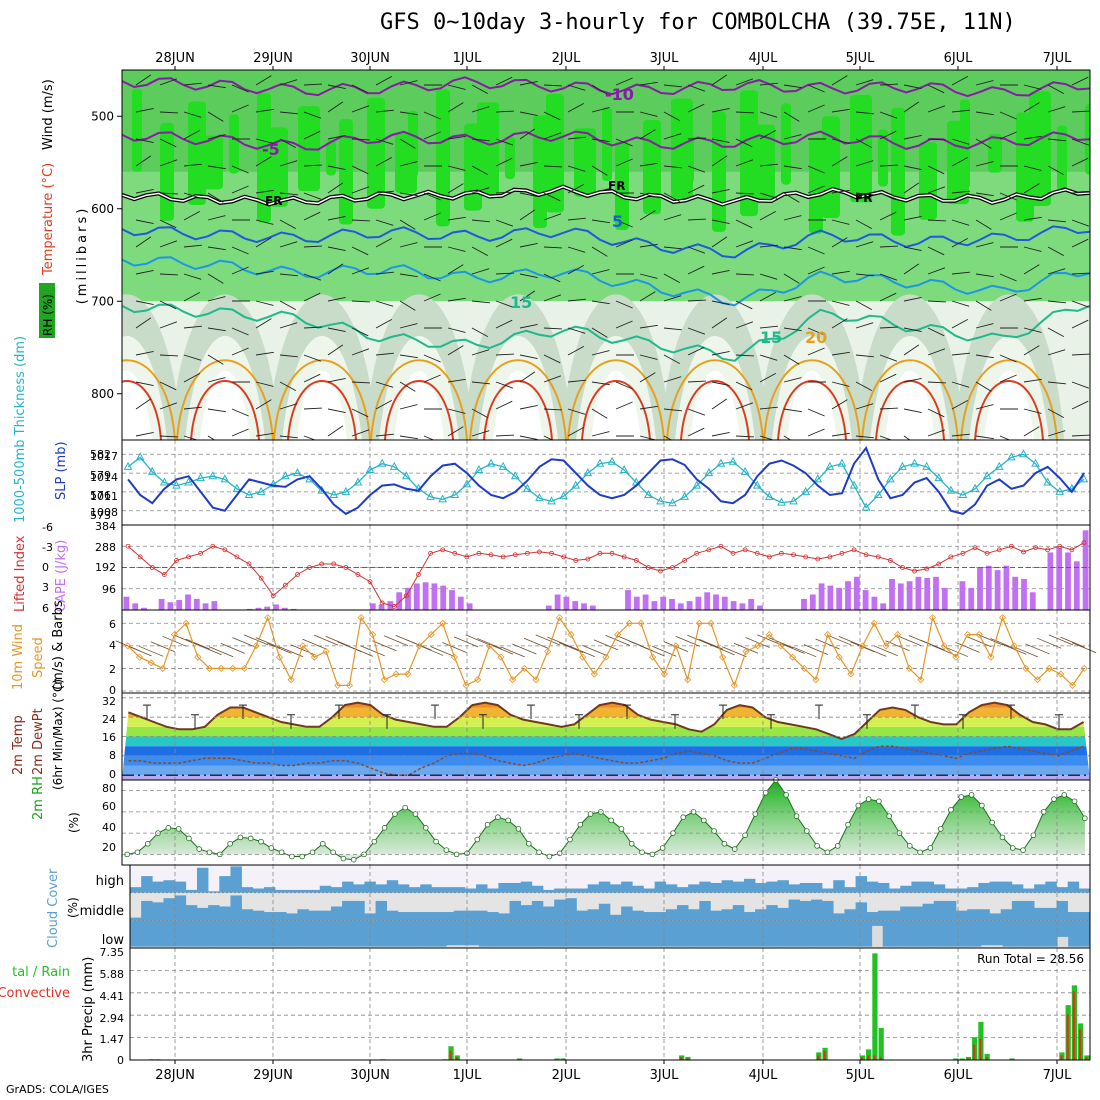  I want to click on ytick-lifted: -3, so click(47, 547).